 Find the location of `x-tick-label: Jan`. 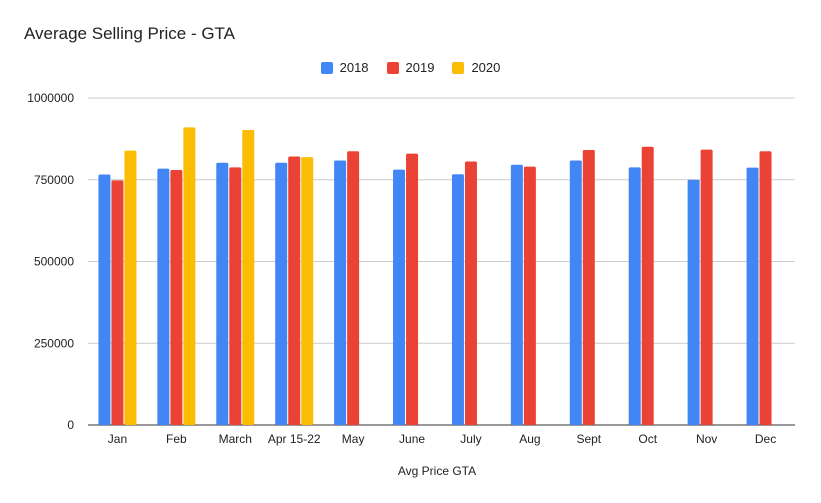

x-tick-label: Jan is located at coordinates (117, 439).